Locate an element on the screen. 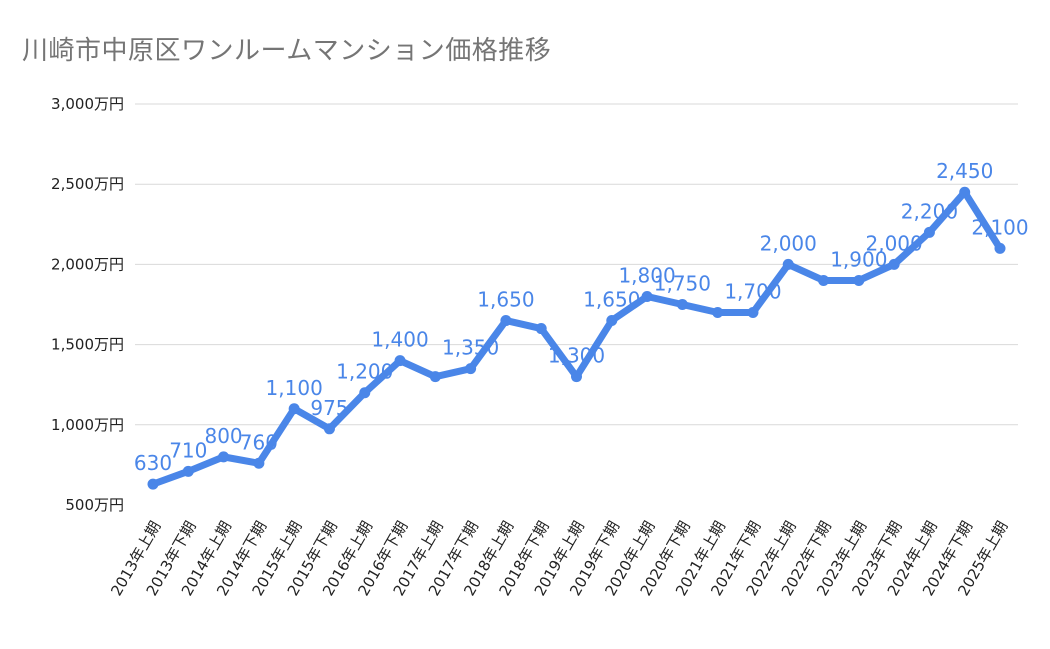 Image resolution: width=1050 pixels, height=649 pixels. data-label: 1,800 is located at coordinates (646, 275).